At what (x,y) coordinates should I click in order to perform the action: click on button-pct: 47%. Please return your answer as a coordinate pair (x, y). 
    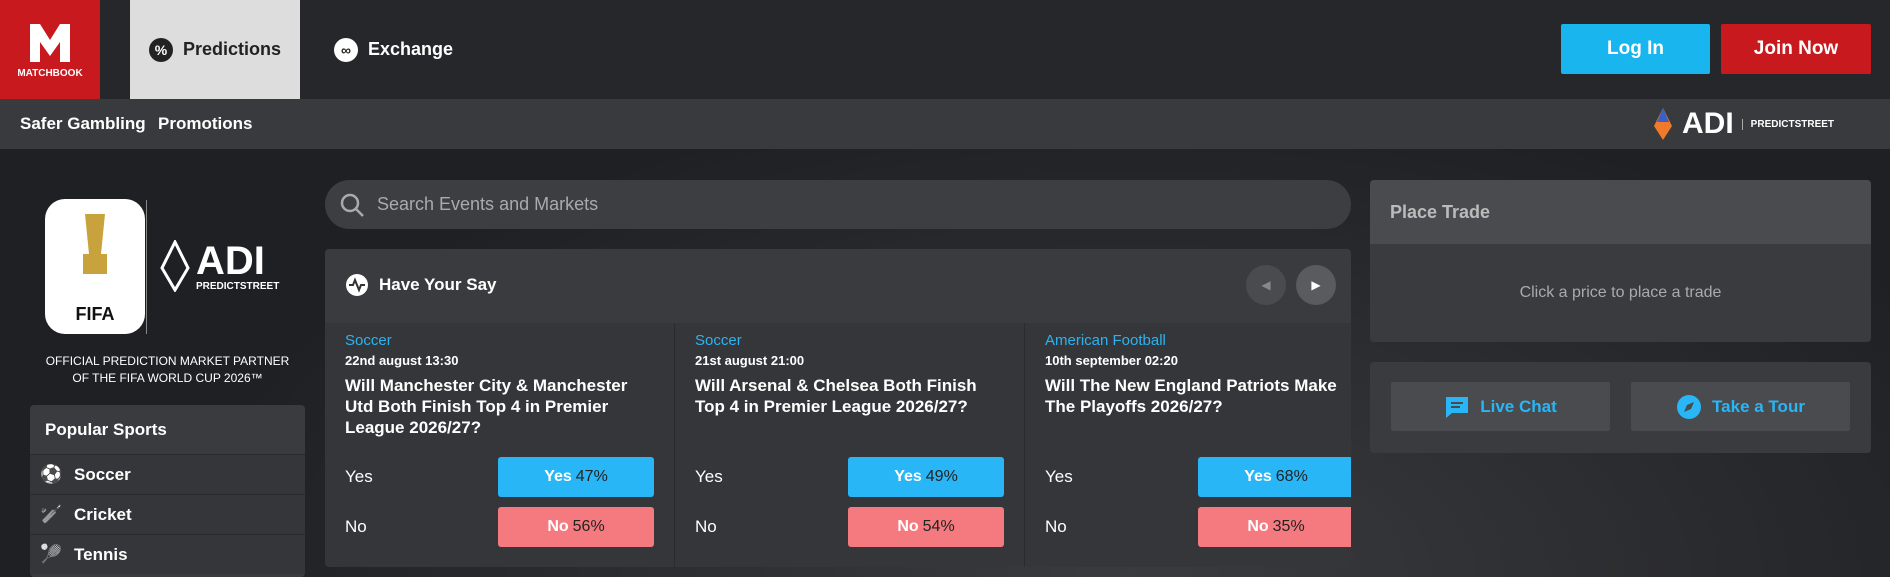
    Looking at the image, I should click on (591, 476).